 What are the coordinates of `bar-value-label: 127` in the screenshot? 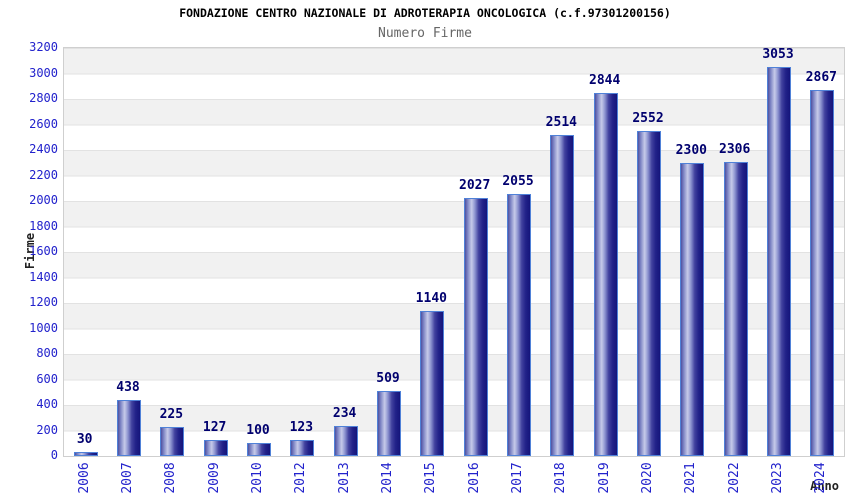 It's located at (214, 427).